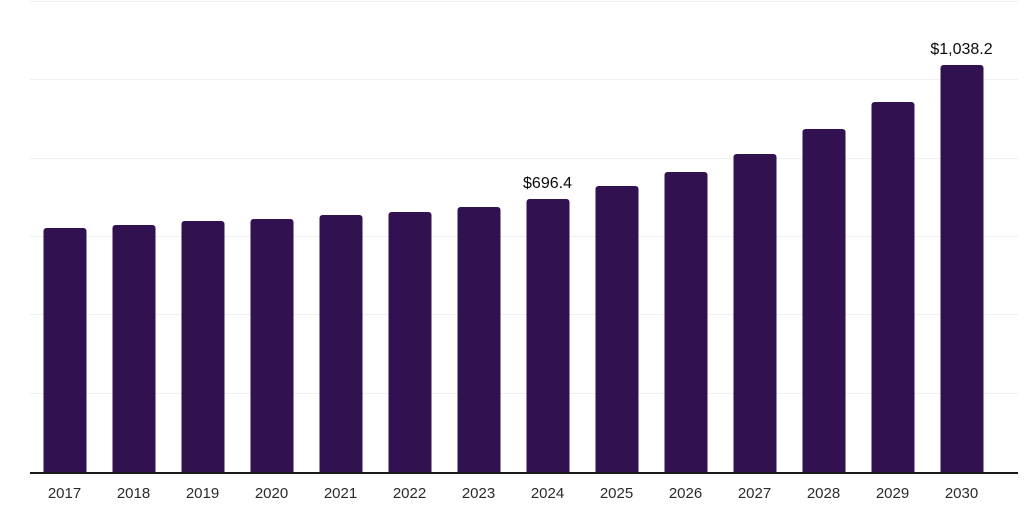 The width and height of the screenshot is (1024, 512). What do you see at coordinates (547, 184) in the screenshot?
I see `data-label-2024: $696.4` at bounding box center [547, 184].